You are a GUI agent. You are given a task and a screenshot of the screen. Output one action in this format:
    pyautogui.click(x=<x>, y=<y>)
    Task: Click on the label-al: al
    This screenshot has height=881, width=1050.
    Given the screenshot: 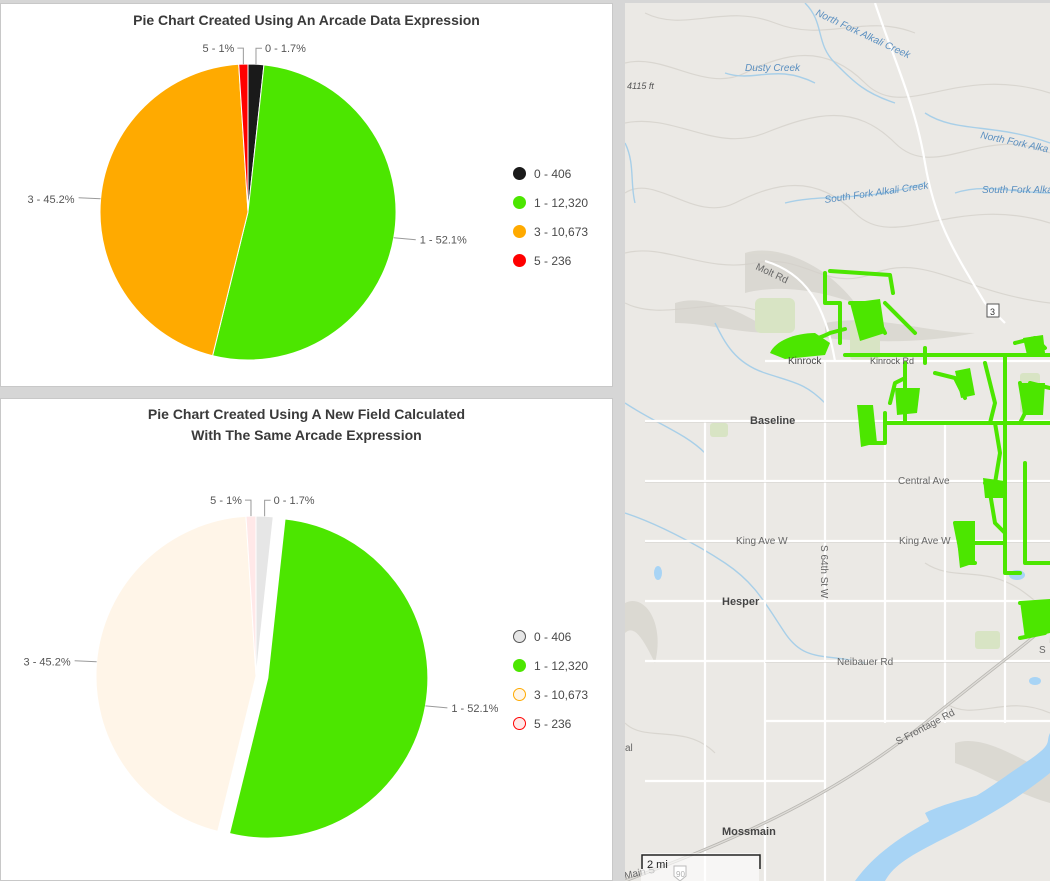 What is the action you would take?
    pyautogui.click(x=629, y=748)
    